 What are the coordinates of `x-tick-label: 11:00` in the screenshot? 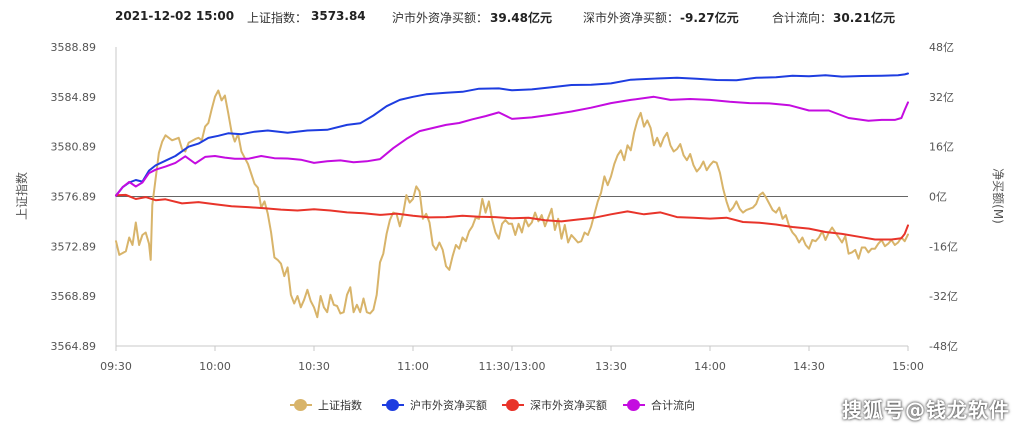 It's located at (413, 366).